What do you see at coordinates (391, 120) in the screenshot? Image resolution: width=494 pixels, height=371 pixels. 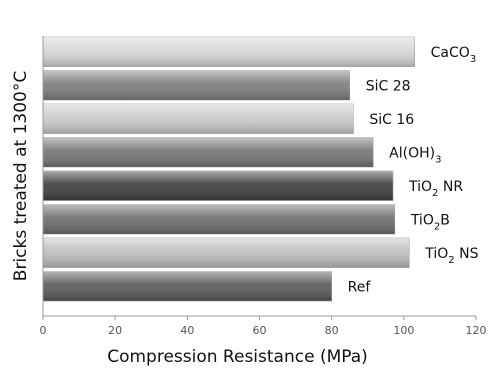 I see `bar-label-2: SiC 16` at bounding box center [391, 120].